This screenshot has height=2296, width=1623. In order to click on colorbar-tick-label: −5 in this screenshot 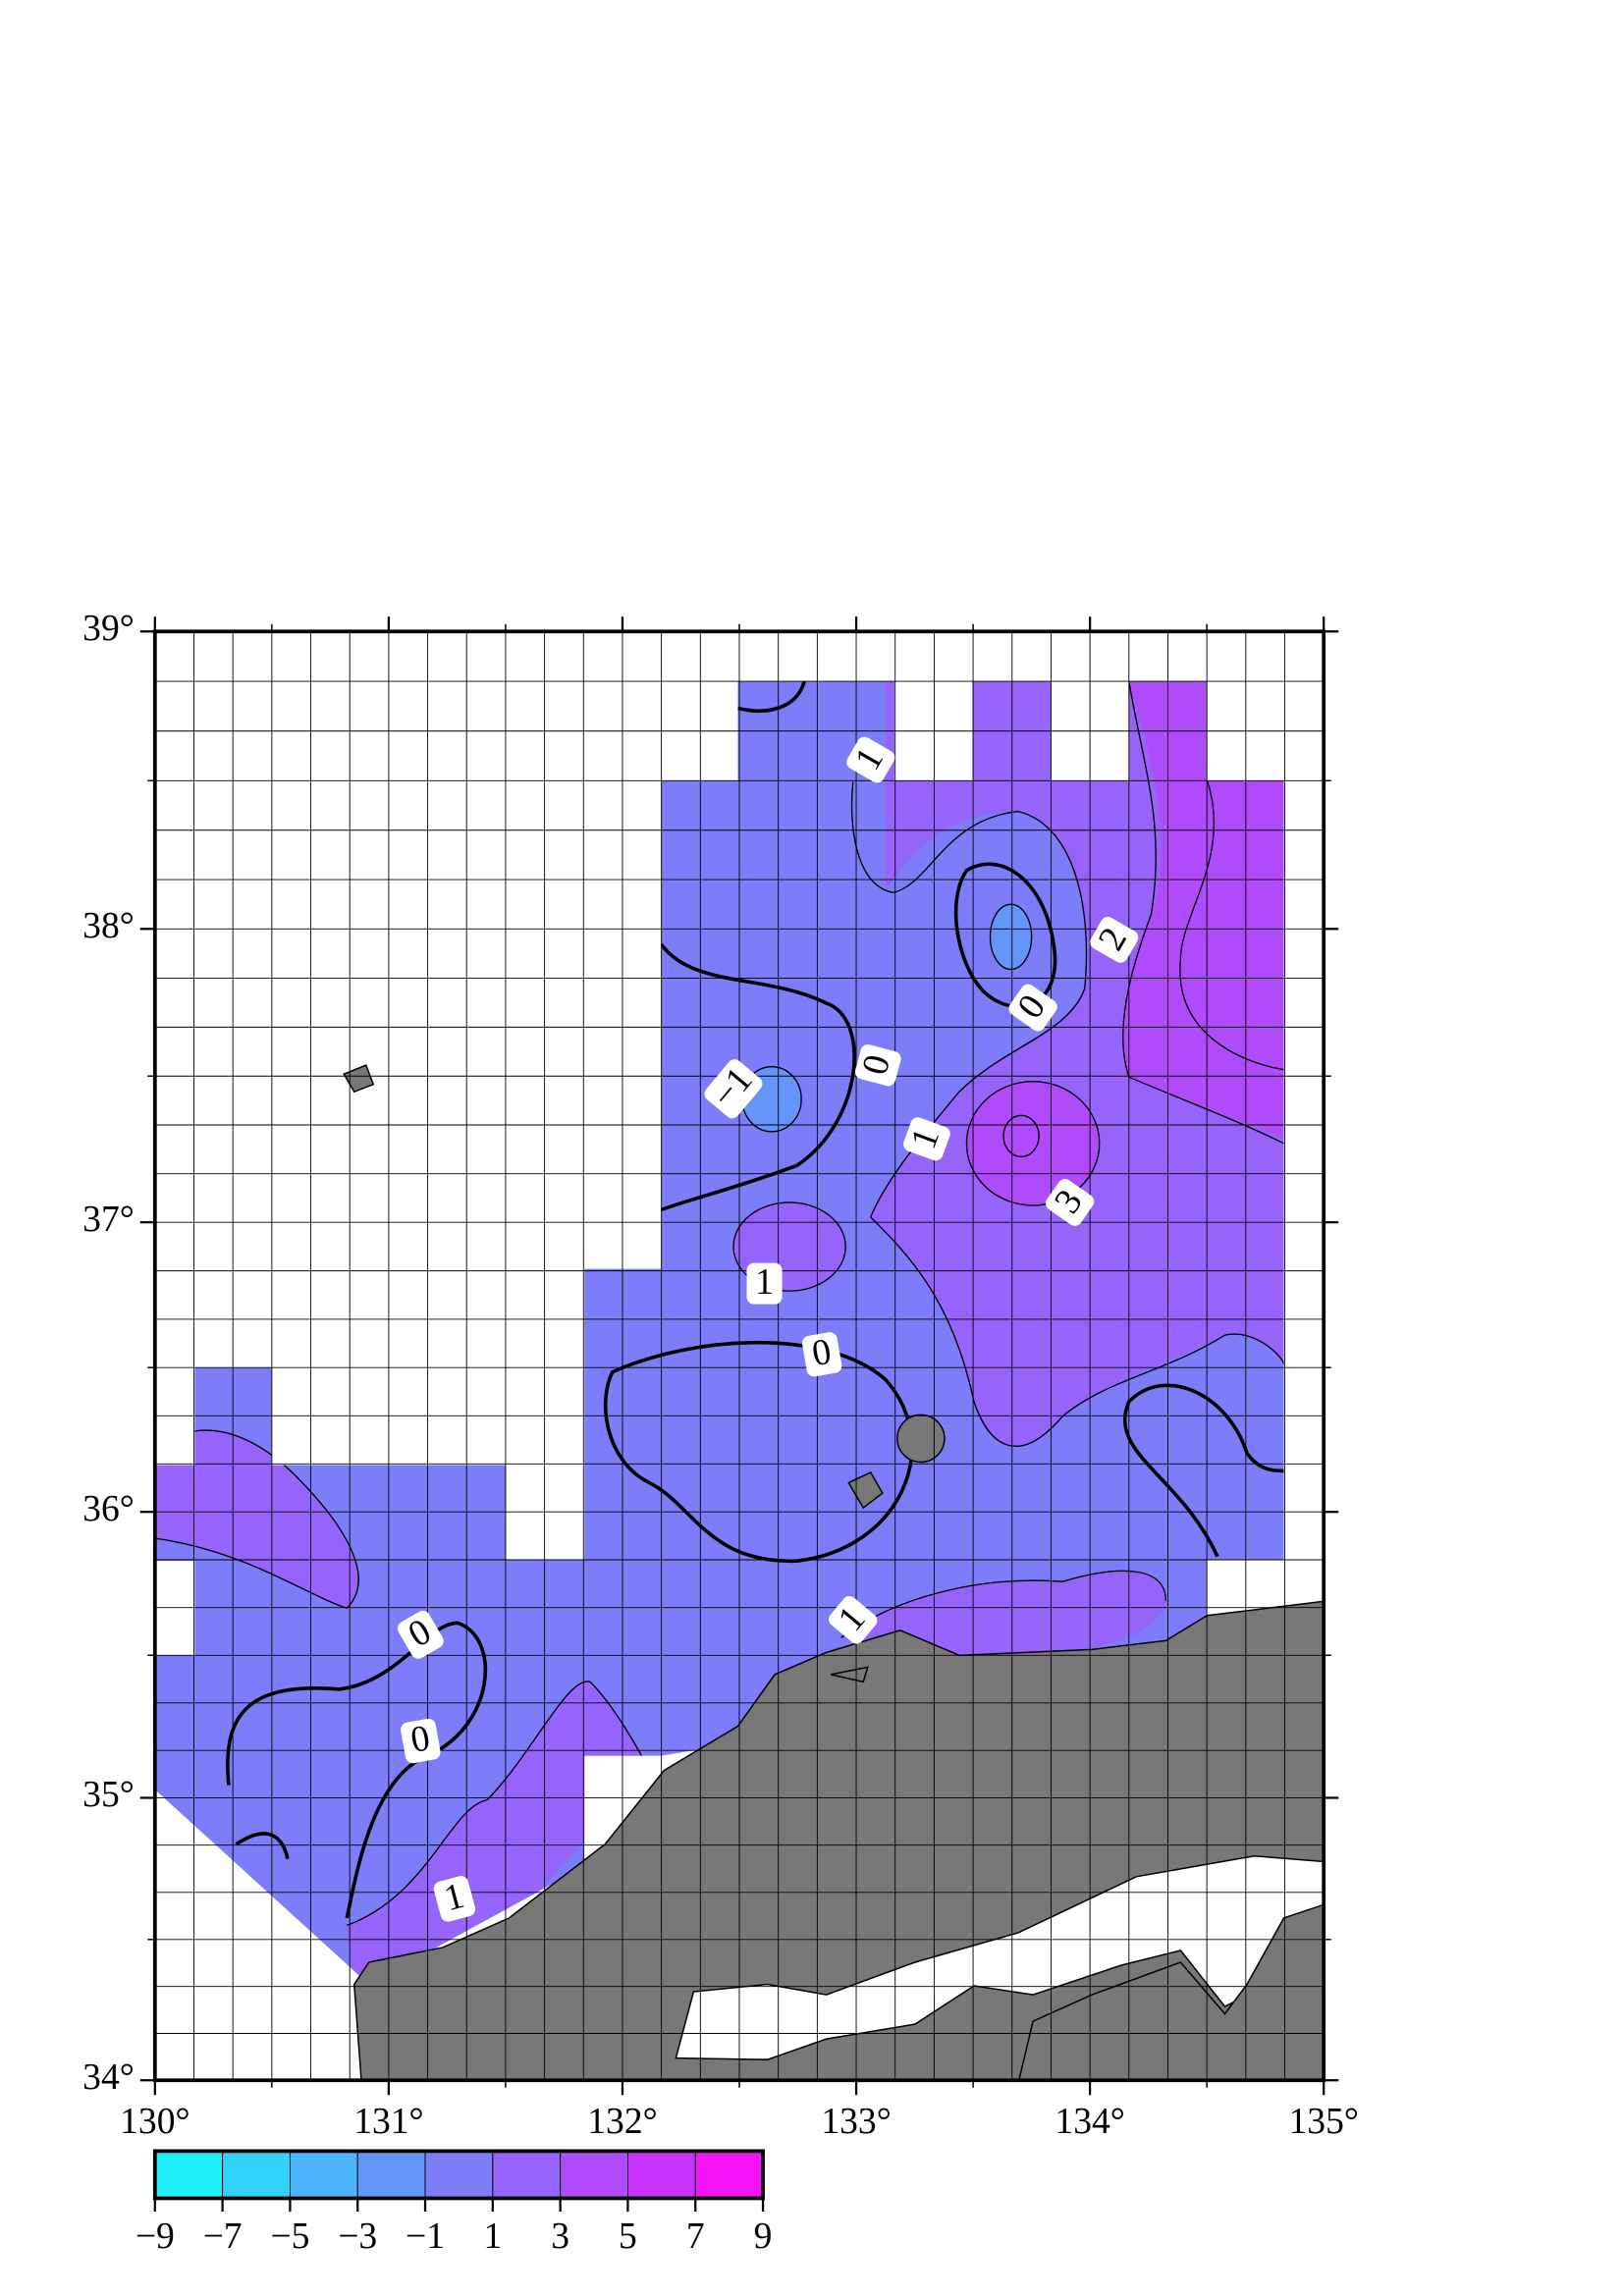, I will do `click(289, 2237)`.